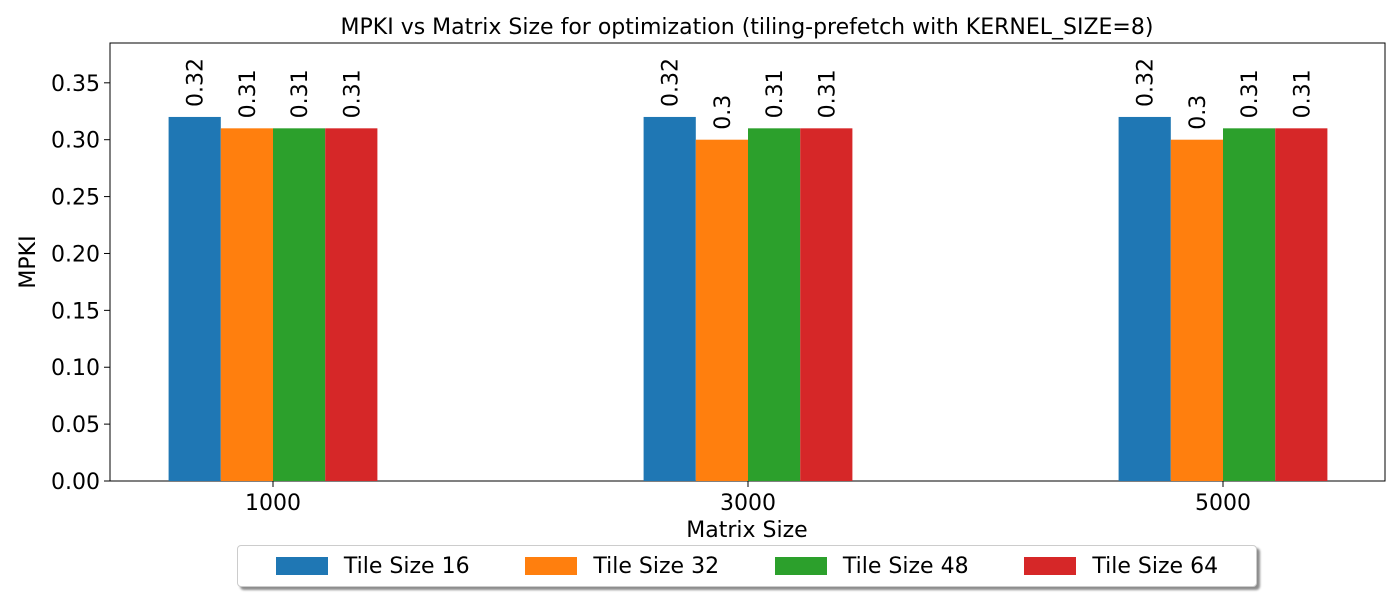 The image size is (1400, 600). What do you see at coordinates (75, 368) in the screenshot?
I see `y-tick-label: 0.10` at bounding box center [75, 368].